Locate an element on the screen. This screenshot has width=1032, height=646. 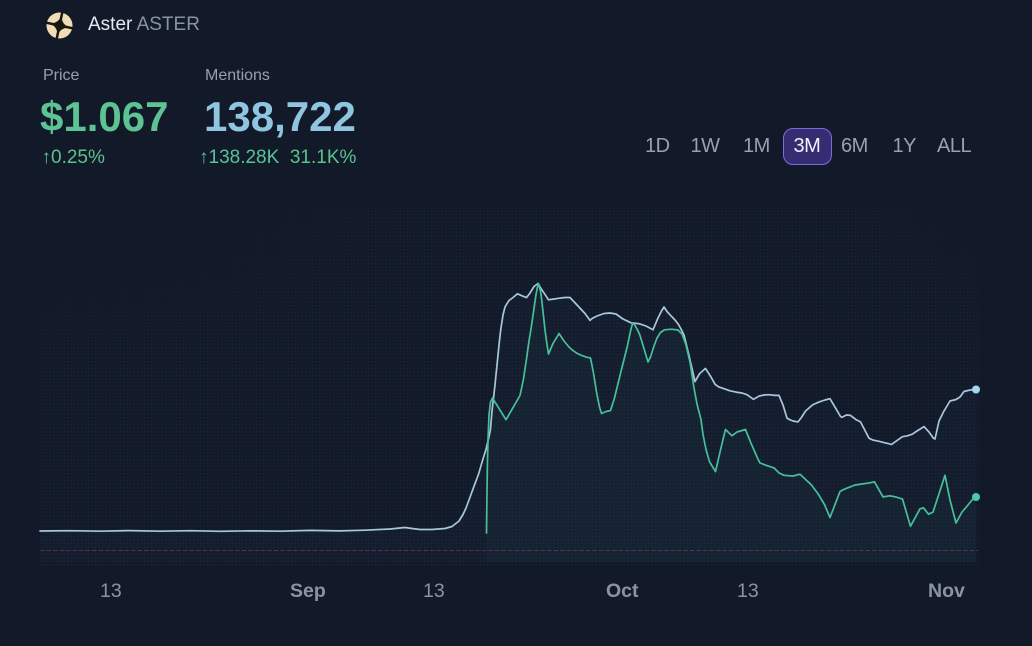
svg-text: Sep is located at coordinates (308, 591).